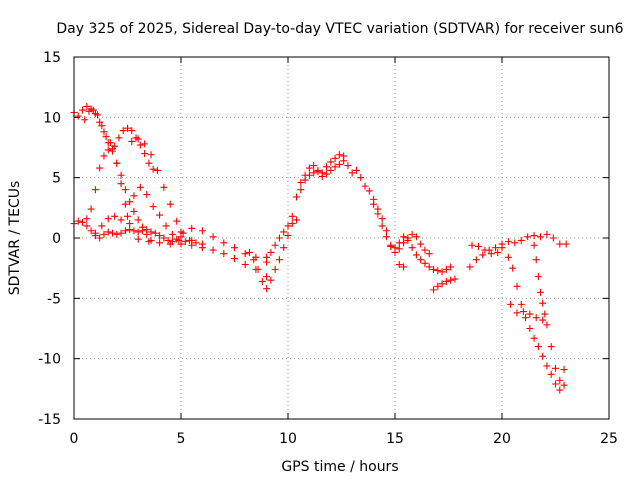 Image resolution: width=640 pixels, height=480 pixels. What do you see at coordinates (52, 58) in the screenshot?
I see `y-tick-label: 15` at bounding box center [52, 58].